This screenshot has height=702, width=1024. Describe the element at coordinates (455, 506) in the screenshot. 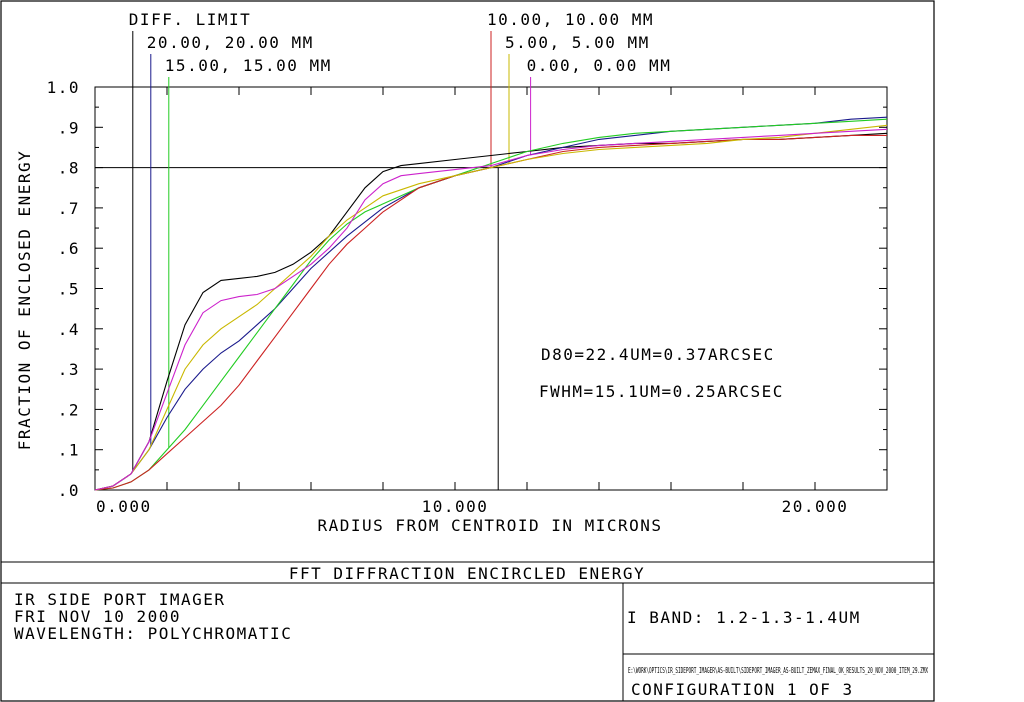

I see `x-tick-label: 10.000` at that location.